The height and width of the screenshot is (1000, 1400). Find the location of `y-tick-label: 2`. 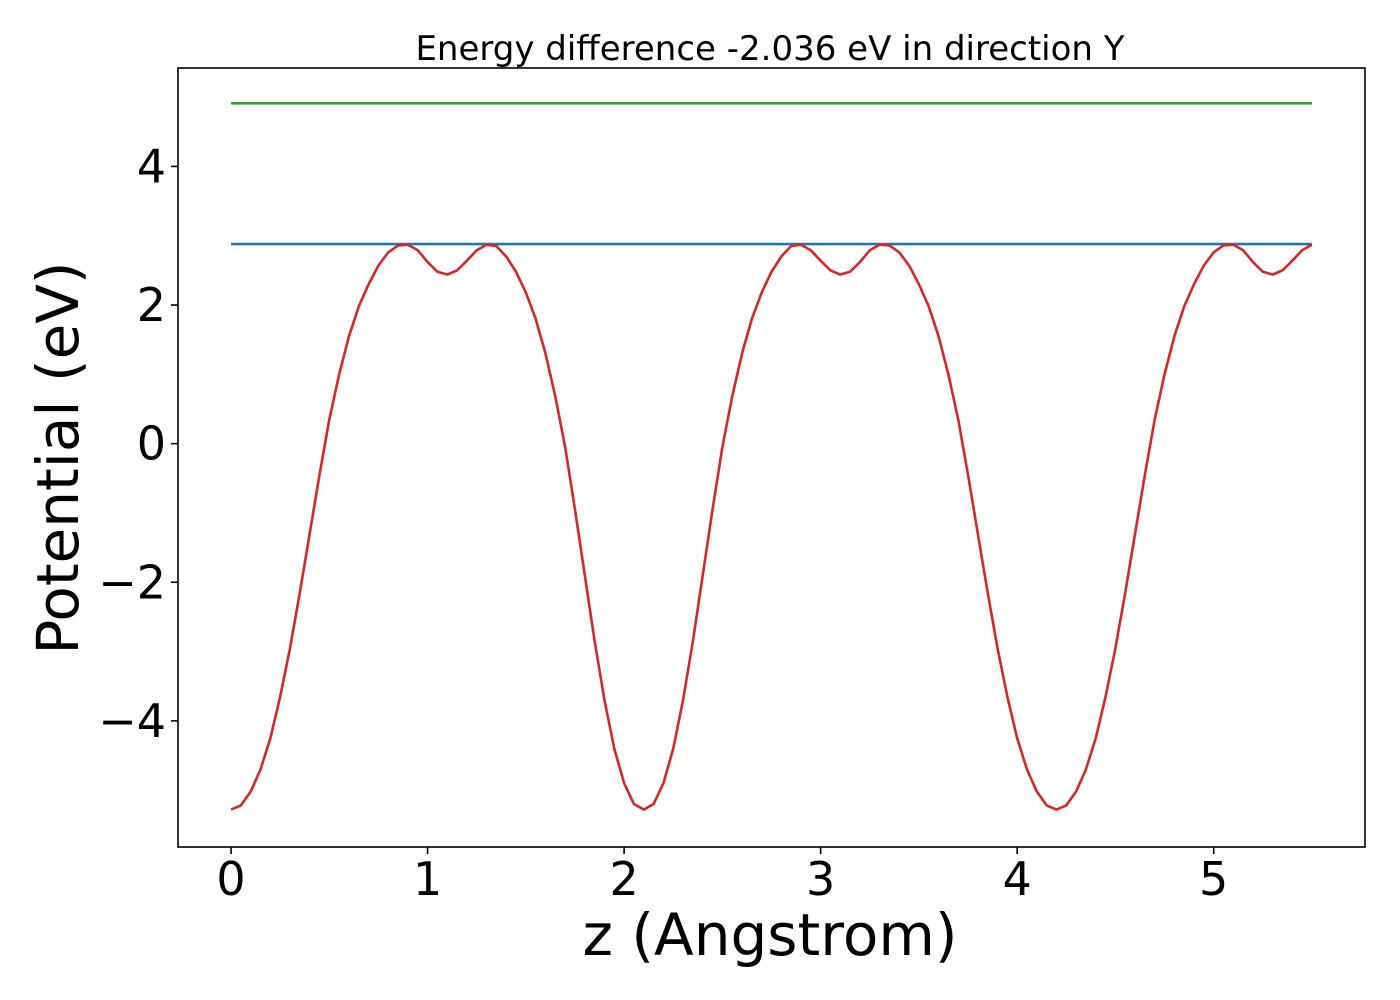

y-tick-label: 2 is located at coordinates (151, 305).